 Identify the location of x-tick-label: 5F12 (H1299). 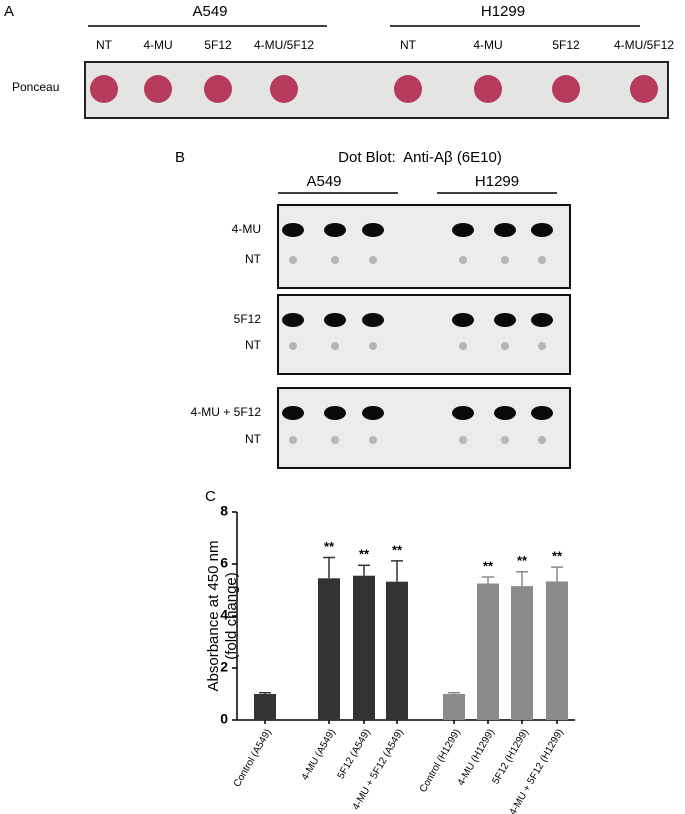
(511, 756).